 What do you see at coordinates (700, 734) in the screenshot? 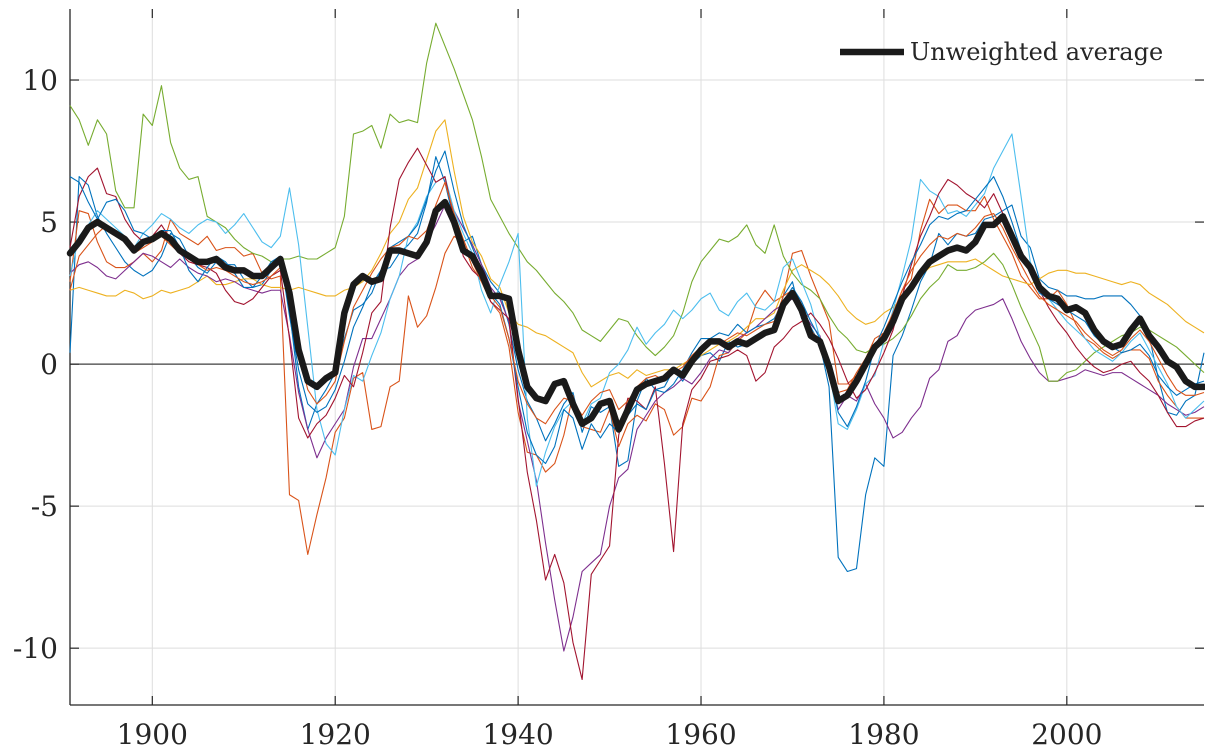
I see `x-tick-label: 1960` at bounding box center [700, 734].